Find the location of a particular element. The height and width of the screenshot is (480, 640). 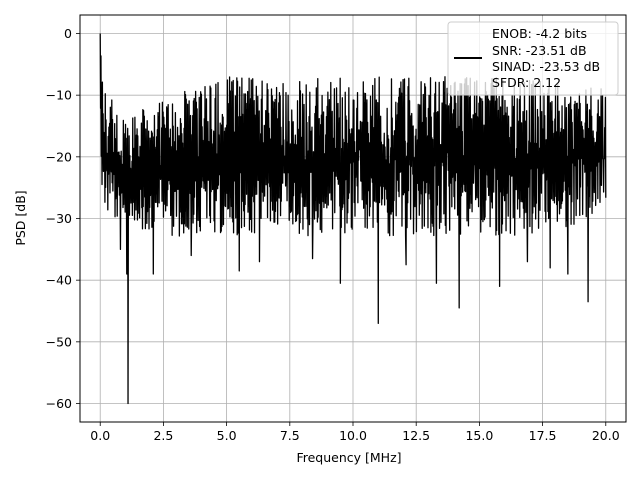

x-axis-ticks: 0.0 2.5 5.0 7.5 10.0 12.5 15.0 17.5 20.0 is located at coordinates (355, 432).